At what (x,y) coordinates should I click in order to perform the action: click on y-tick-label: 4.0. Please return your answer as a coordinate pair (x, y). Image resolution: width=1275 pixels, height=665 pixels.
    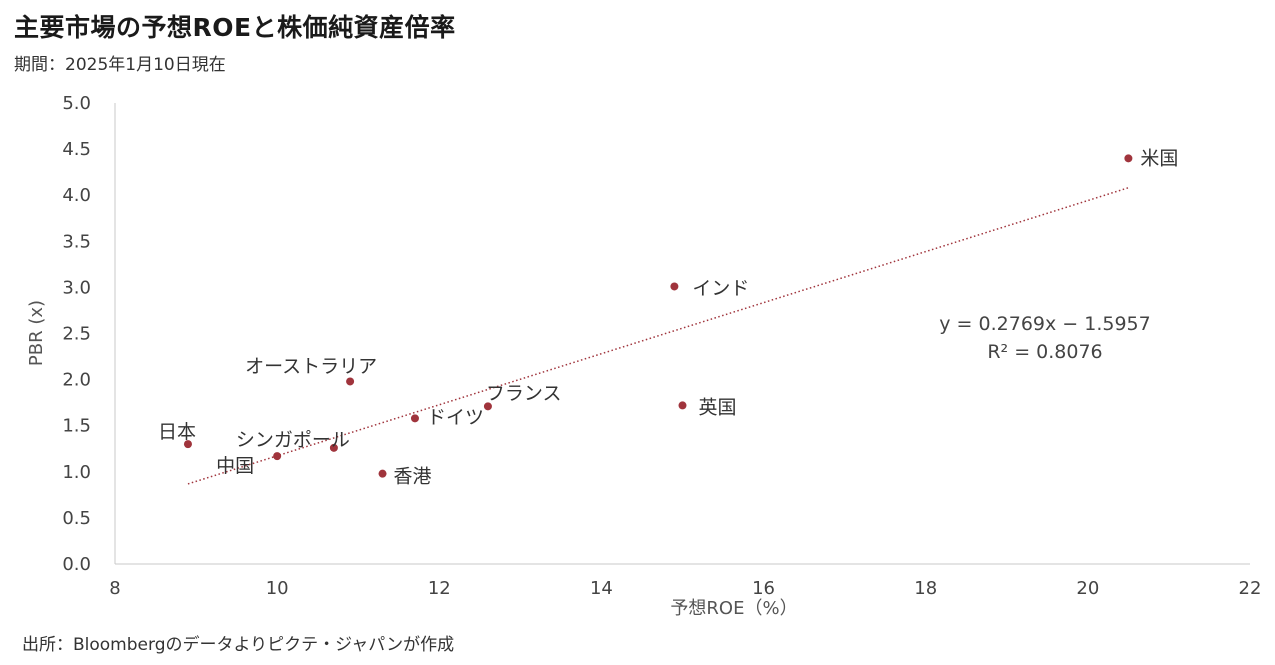
    Looking at the image, I should click on (76, 195).